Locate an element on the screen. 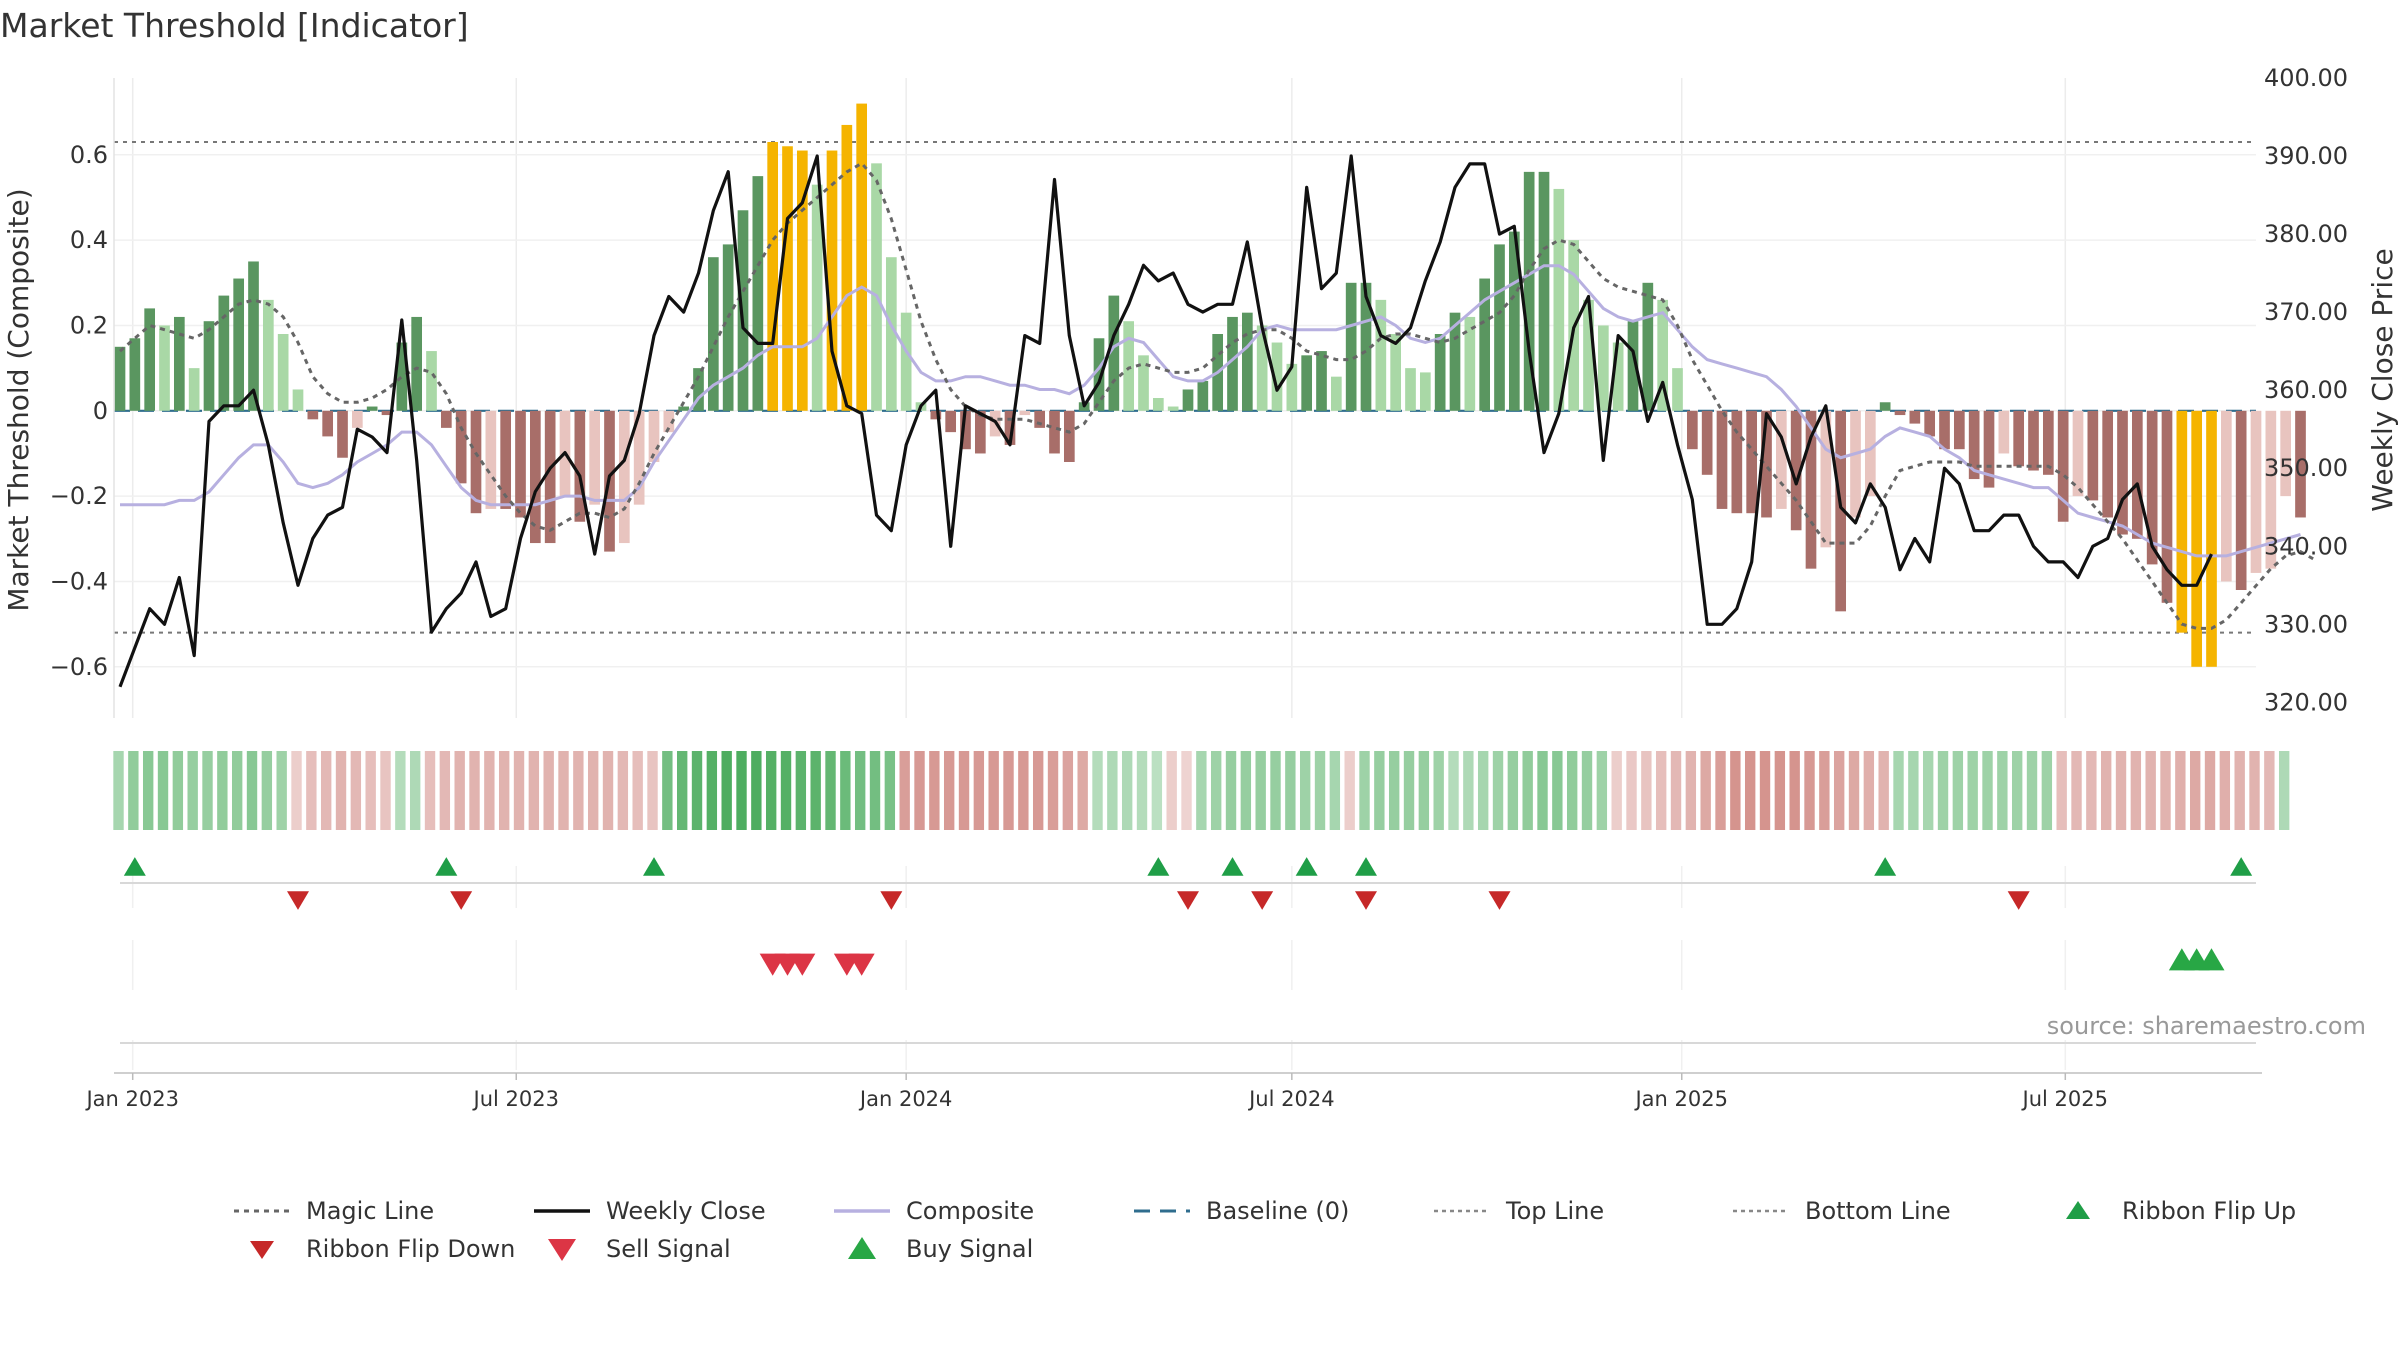  x-tick-label-5: Jul 2025 is located at coordinates (2064, 1099).